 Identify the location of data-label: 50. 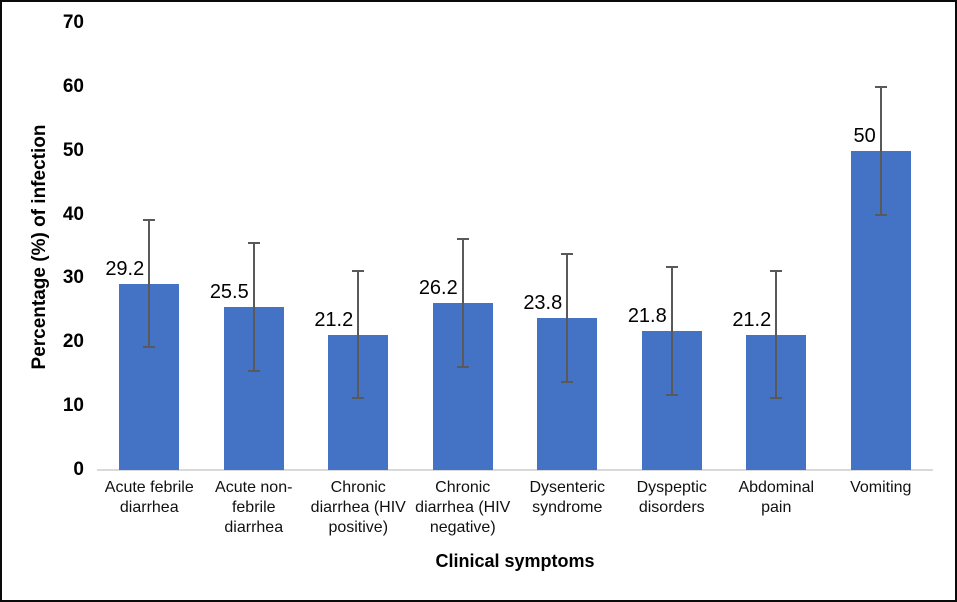
(864, 135).